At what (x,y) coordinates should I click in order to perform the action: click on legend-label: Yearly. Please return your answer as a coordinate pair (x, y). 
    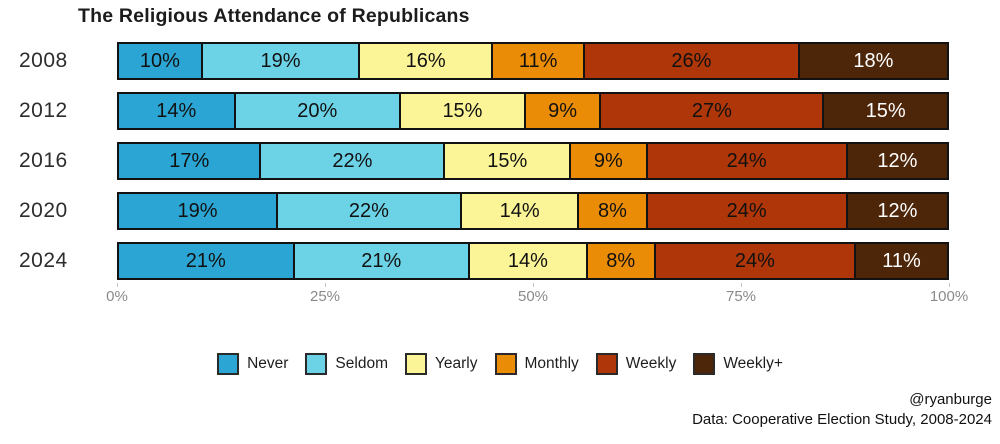
    Looking at the image, I should click on (456, 363).